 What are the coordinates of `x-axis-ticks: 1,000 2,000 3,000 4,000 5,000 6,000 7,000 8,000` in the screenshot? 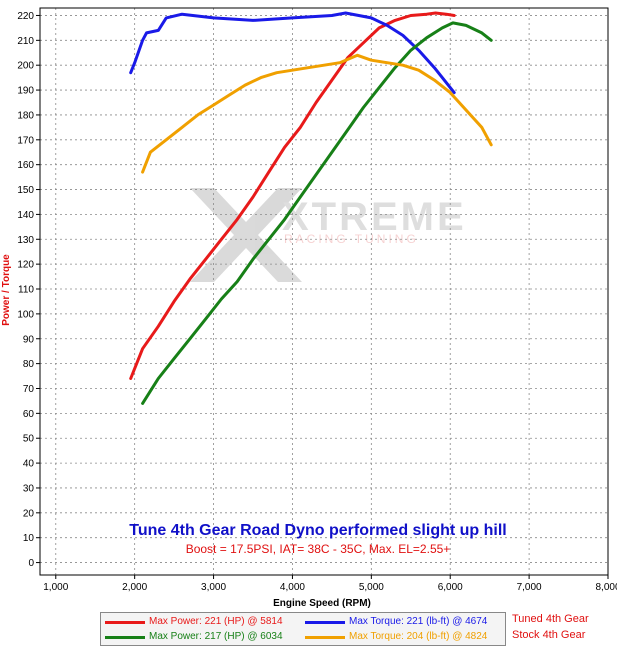 It's located at (330, 584).